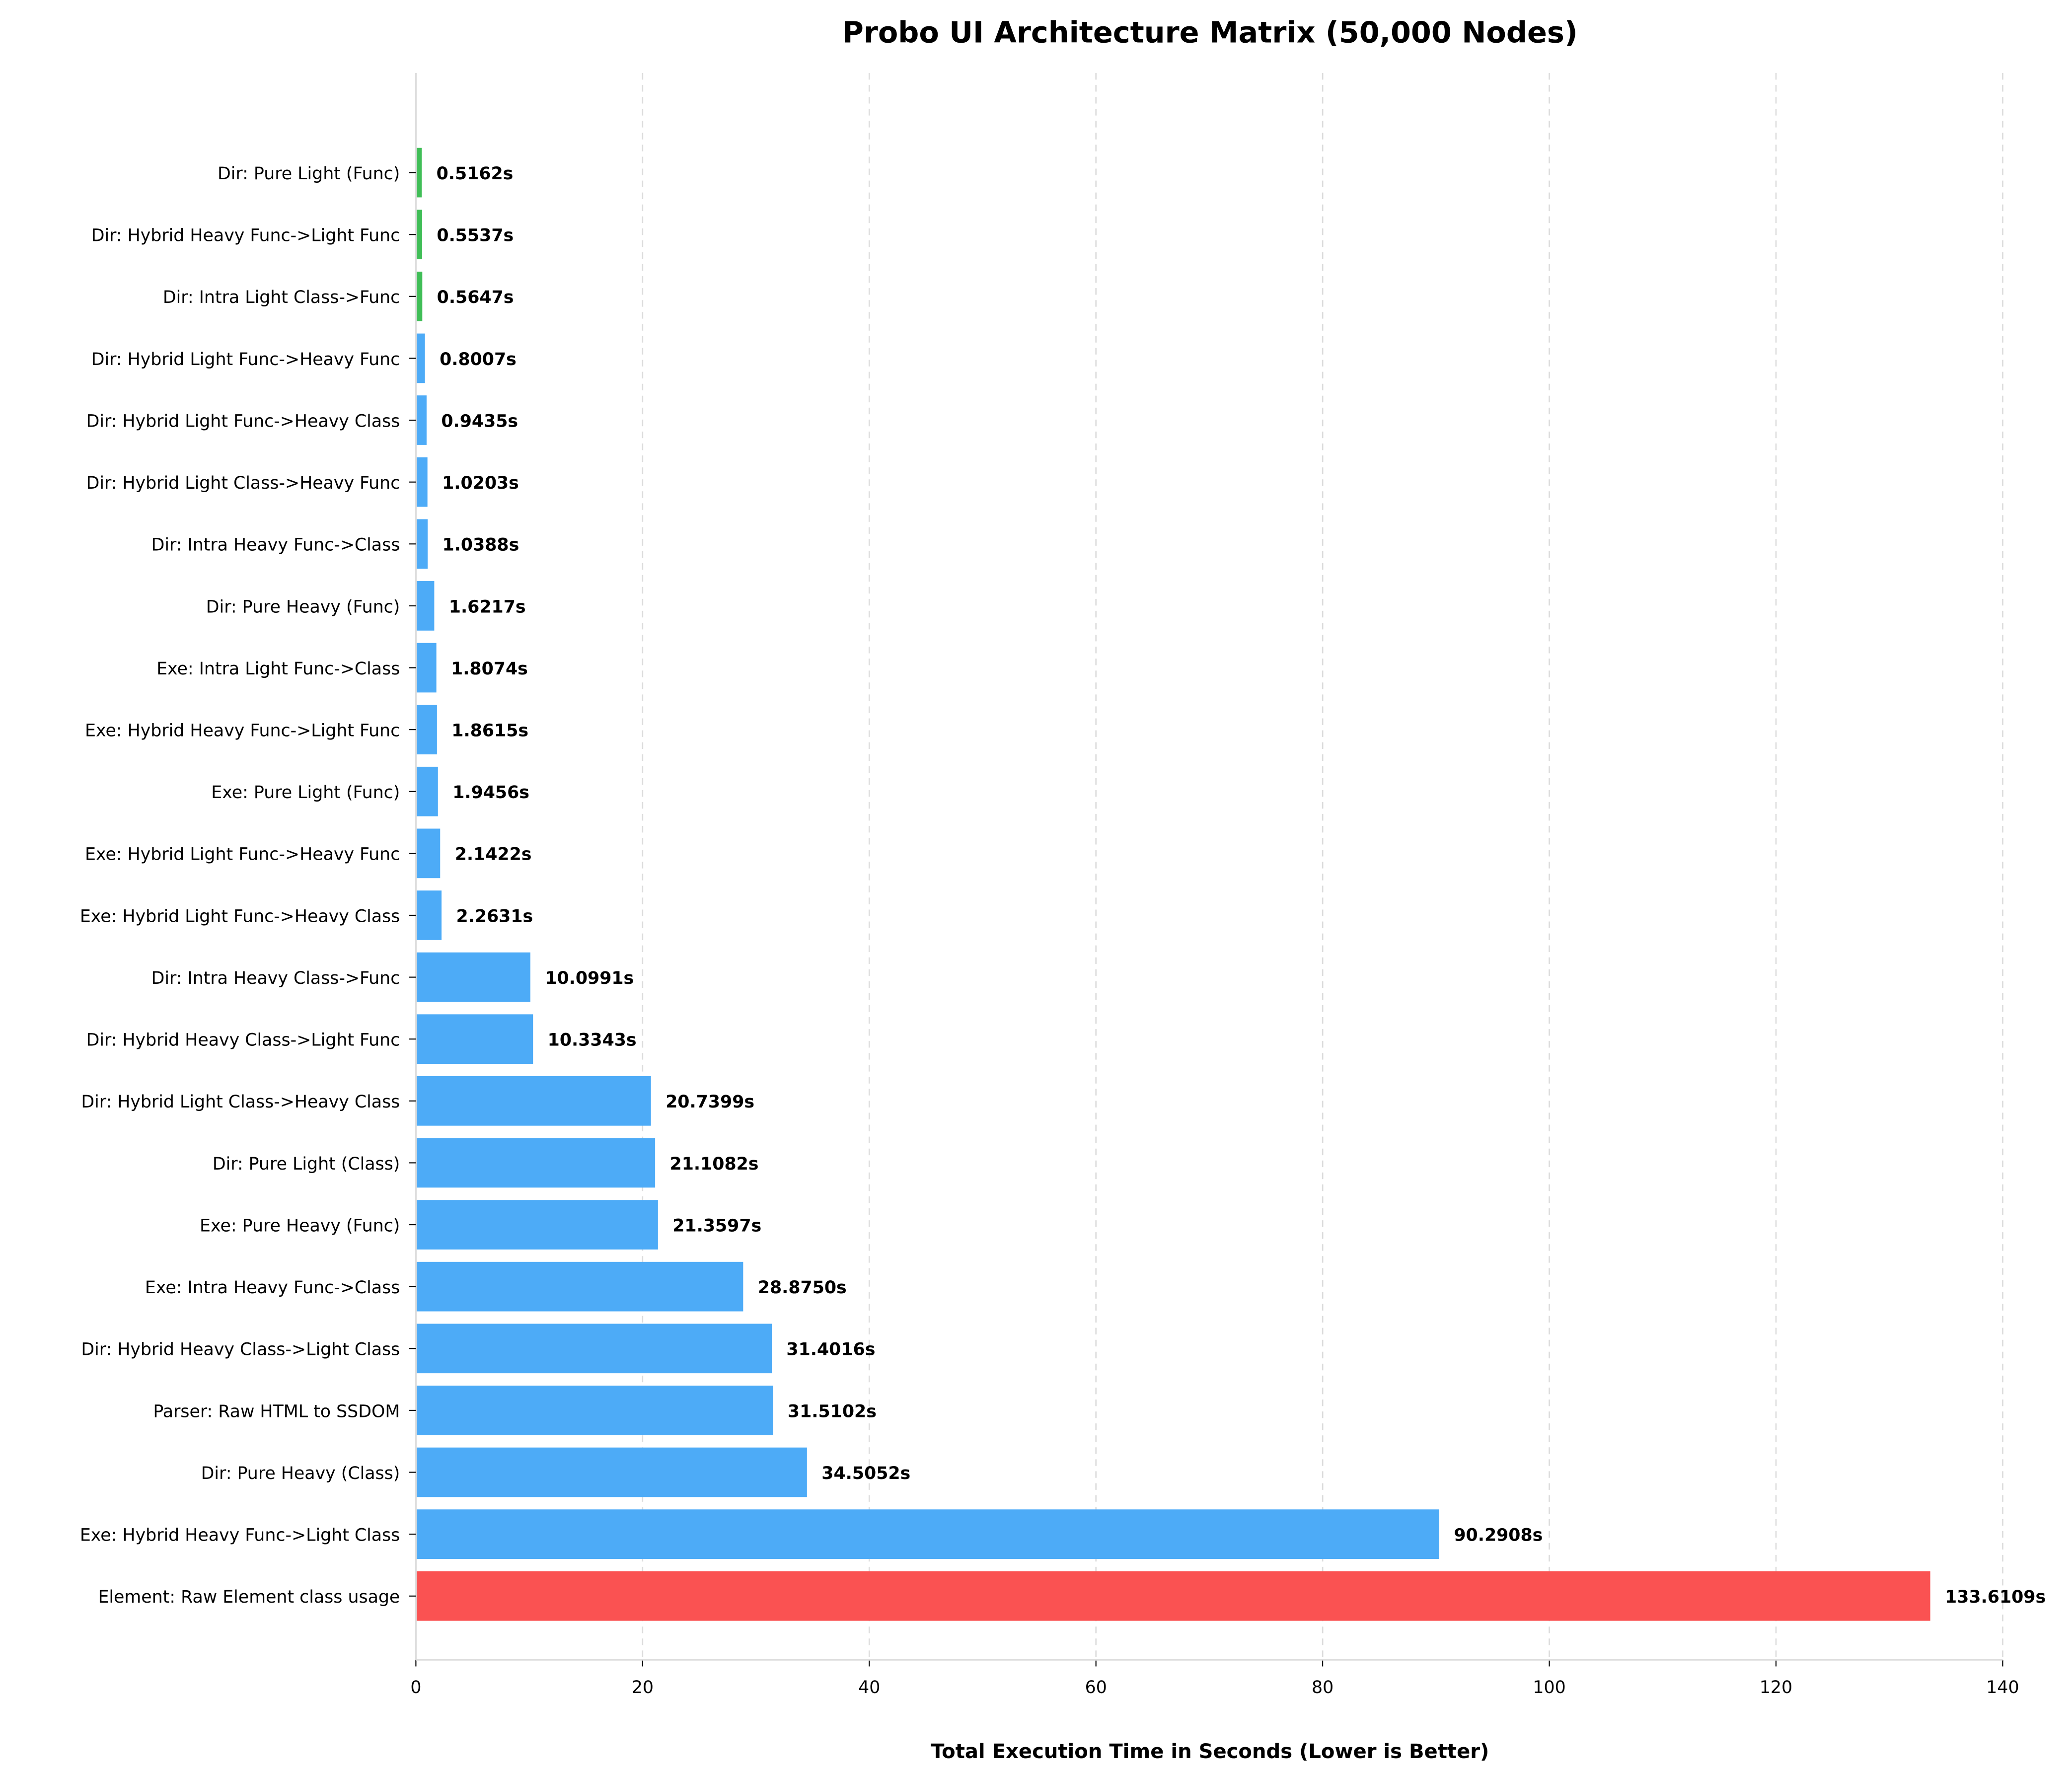 Image resolution: width=2072 pixels, height=1770 pixels. What do you see at coordinates (589, 978) in the screenshot?
I see `data-label: 10.0991s` at bounding box center [589, 978].